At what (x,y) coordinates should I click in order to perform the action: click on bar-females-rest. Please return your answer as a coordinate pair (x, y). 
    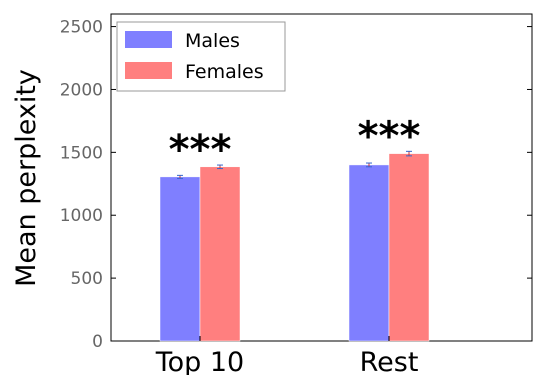
    Looking at the image, I should click on (409, 247).